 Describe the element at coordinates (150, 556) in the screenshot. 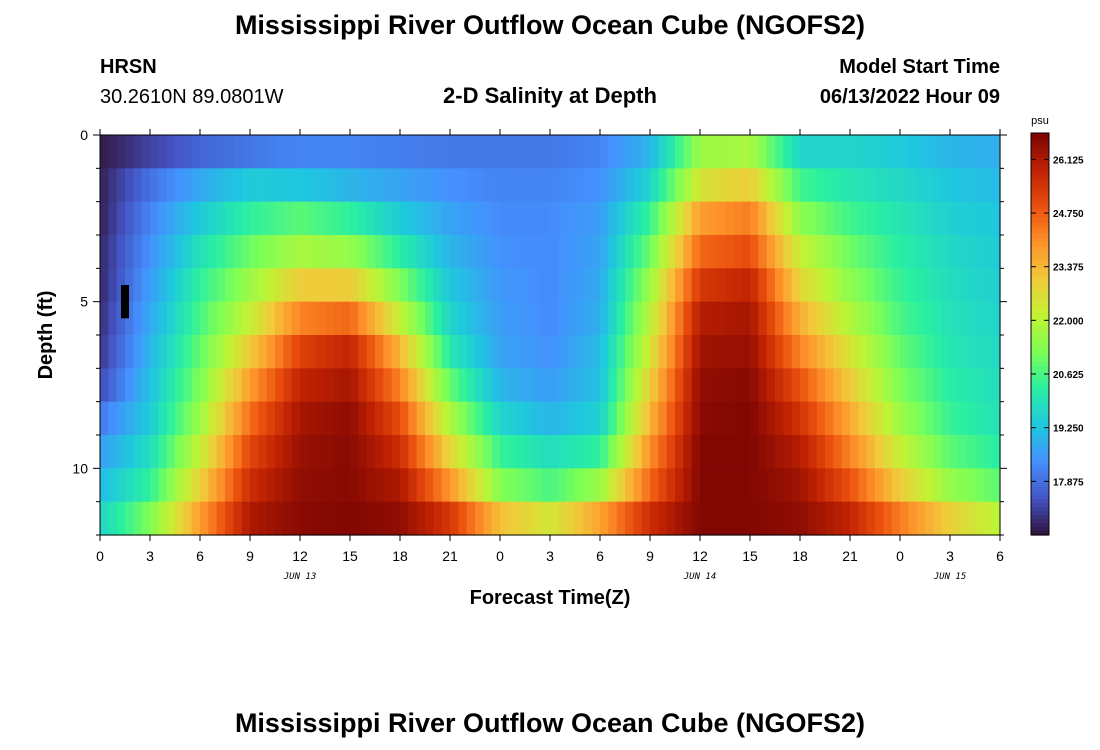

I see `x-tick-label: 3` at that location.